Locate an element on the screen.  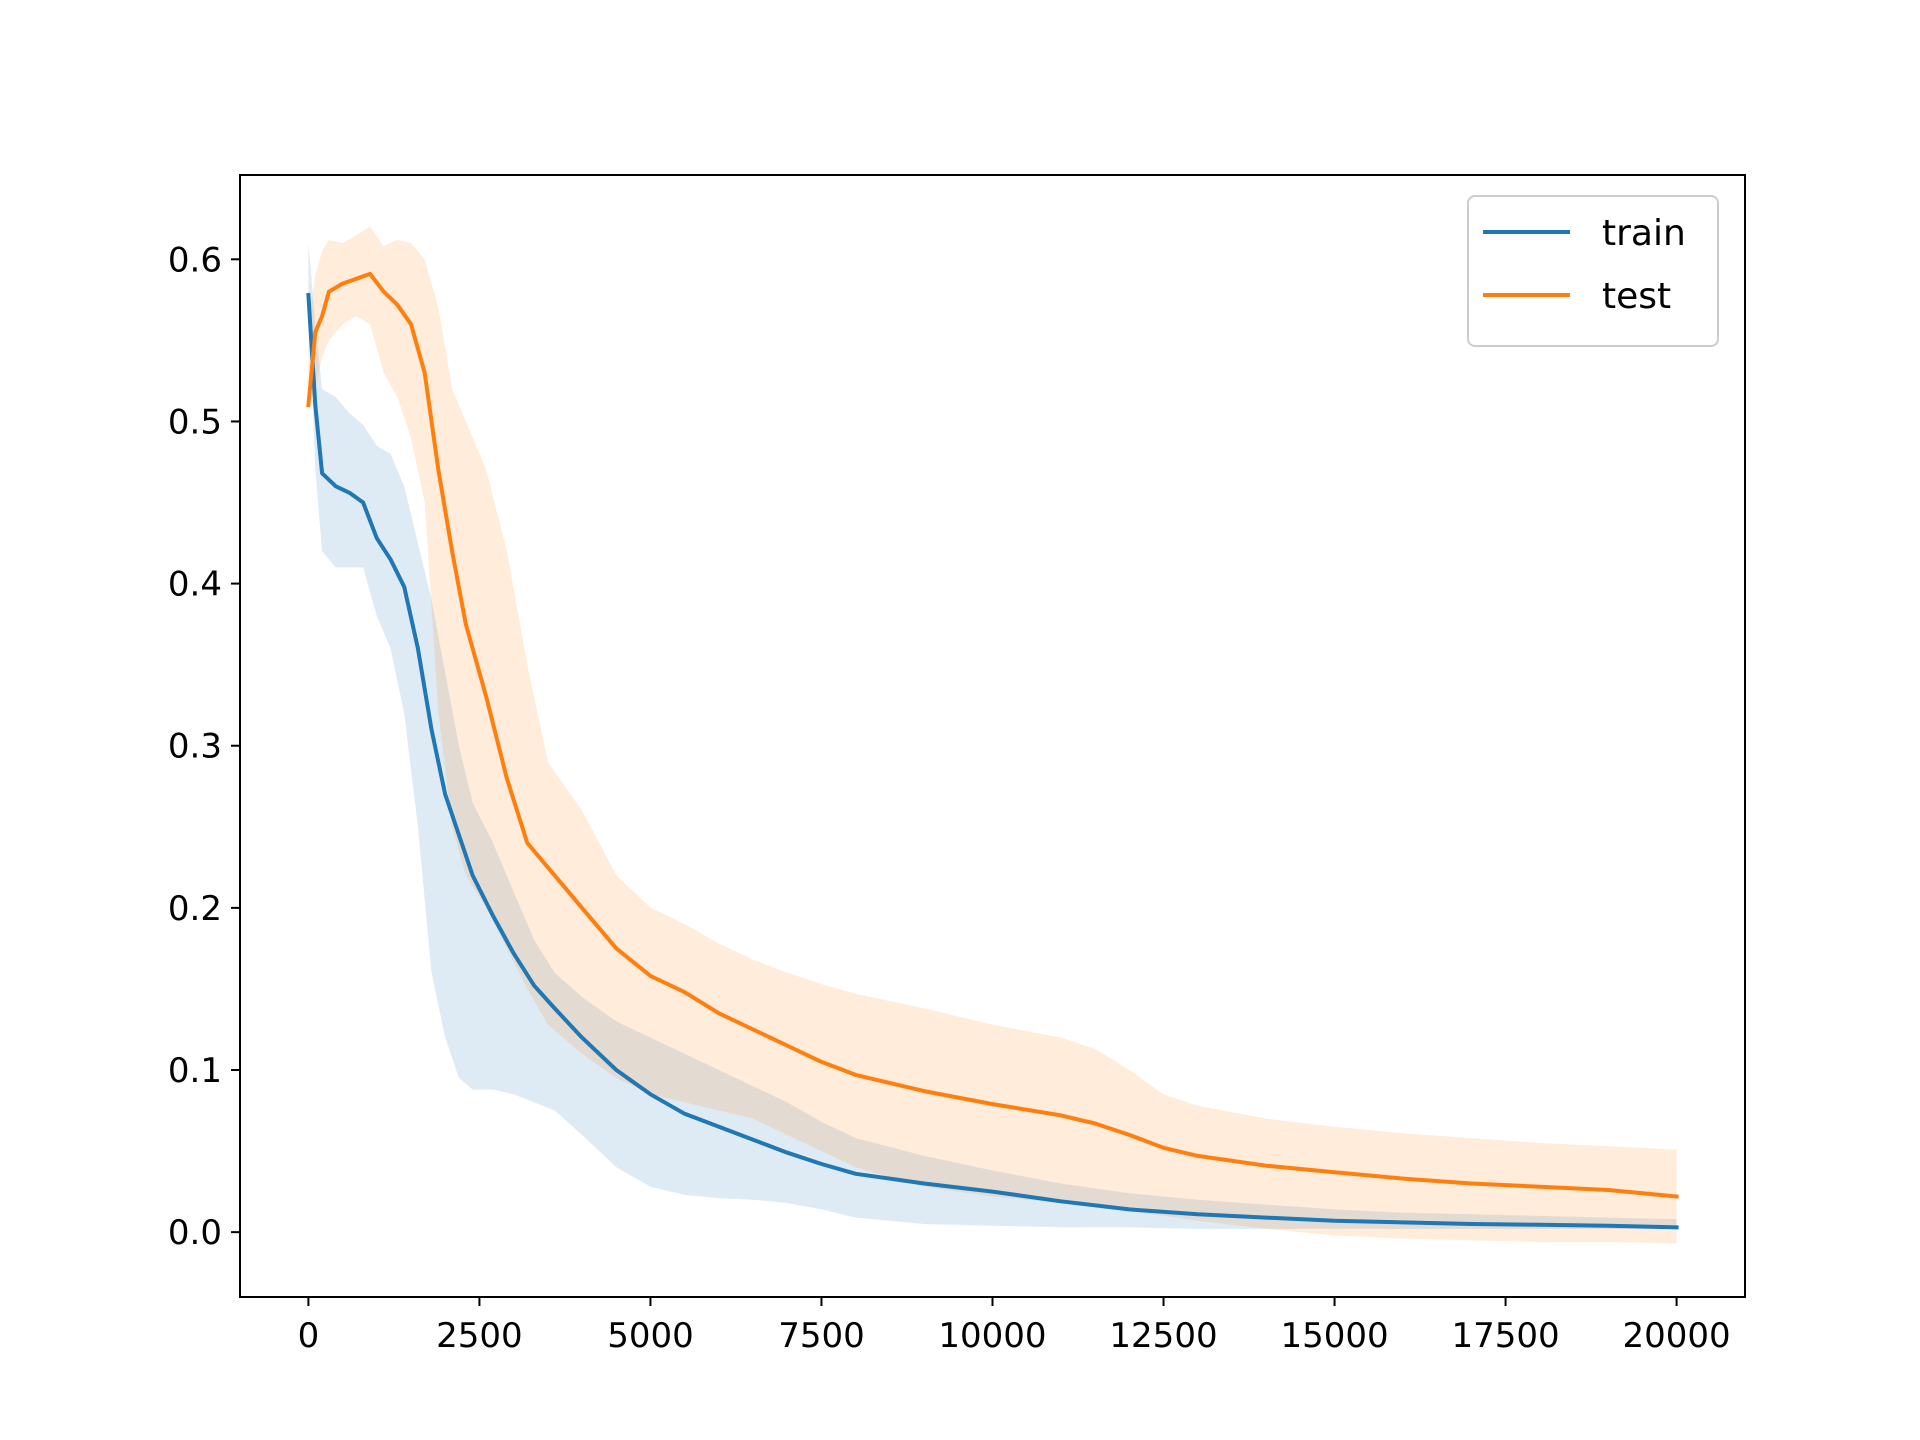
x-tick-label: 17500 is located at coordinates (1505, 1336).